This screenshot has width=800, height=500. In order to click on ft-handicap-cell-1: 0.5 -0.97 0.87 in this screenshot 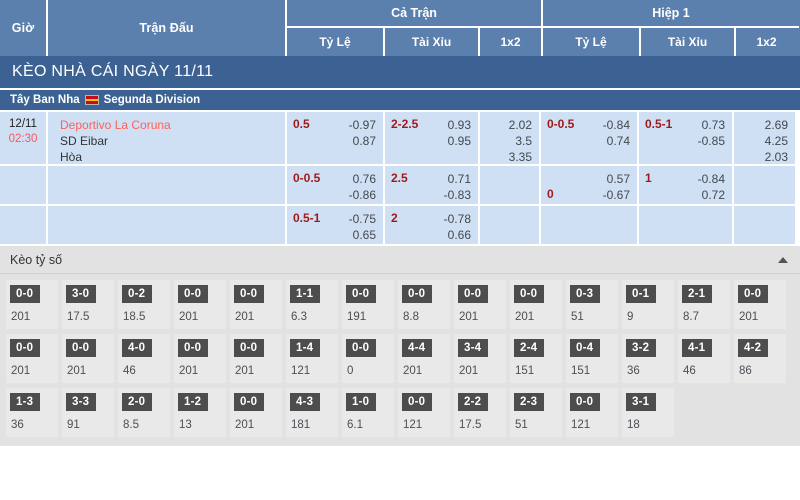, I will do `click(336, 139)`.